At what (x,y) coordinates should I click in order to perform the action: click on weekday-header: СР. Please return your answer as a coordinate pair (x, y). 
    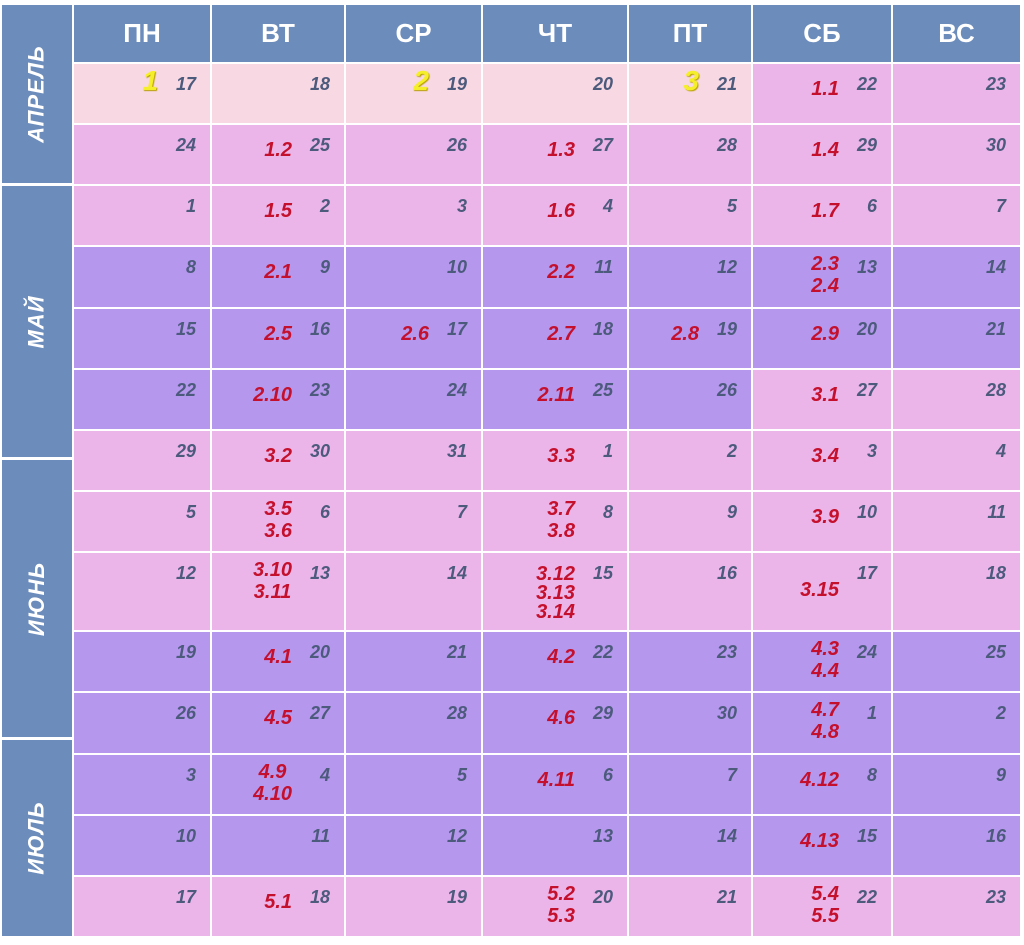
    Looking at the image, I should click on (413, 33).